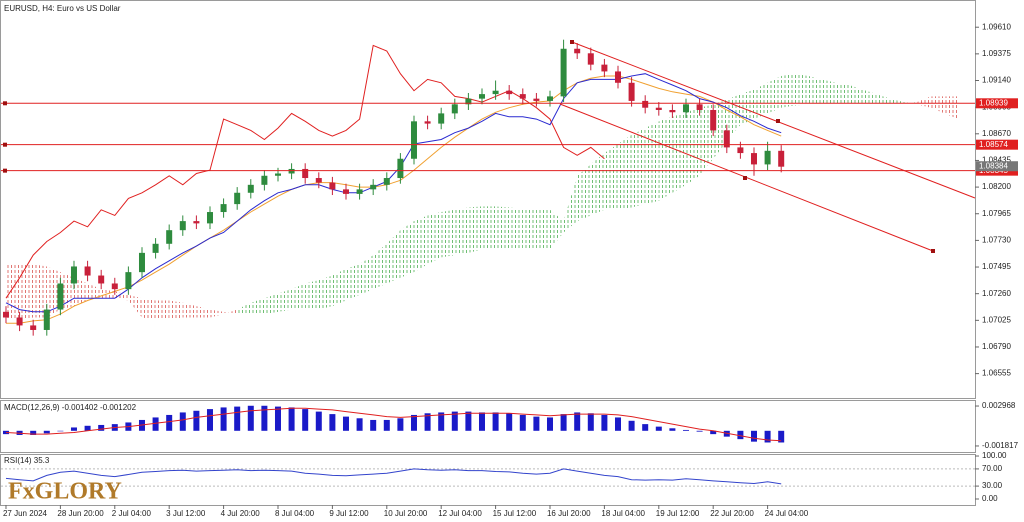 This screenshot has height=522, width=1024. I want to click on price-tag, so click(997, 166).